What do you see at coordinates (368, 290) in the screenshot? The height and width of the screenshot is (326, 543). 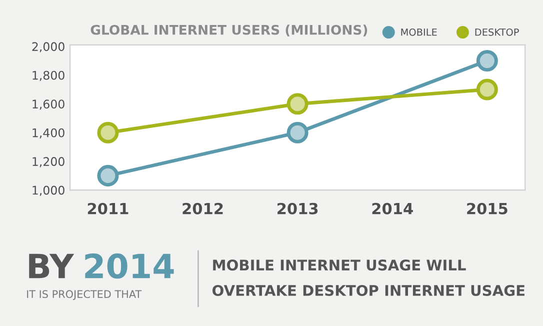 I see `text: OVERTAKE DESKTOP INTERNET USAGE` at bounding box center [368, 290].